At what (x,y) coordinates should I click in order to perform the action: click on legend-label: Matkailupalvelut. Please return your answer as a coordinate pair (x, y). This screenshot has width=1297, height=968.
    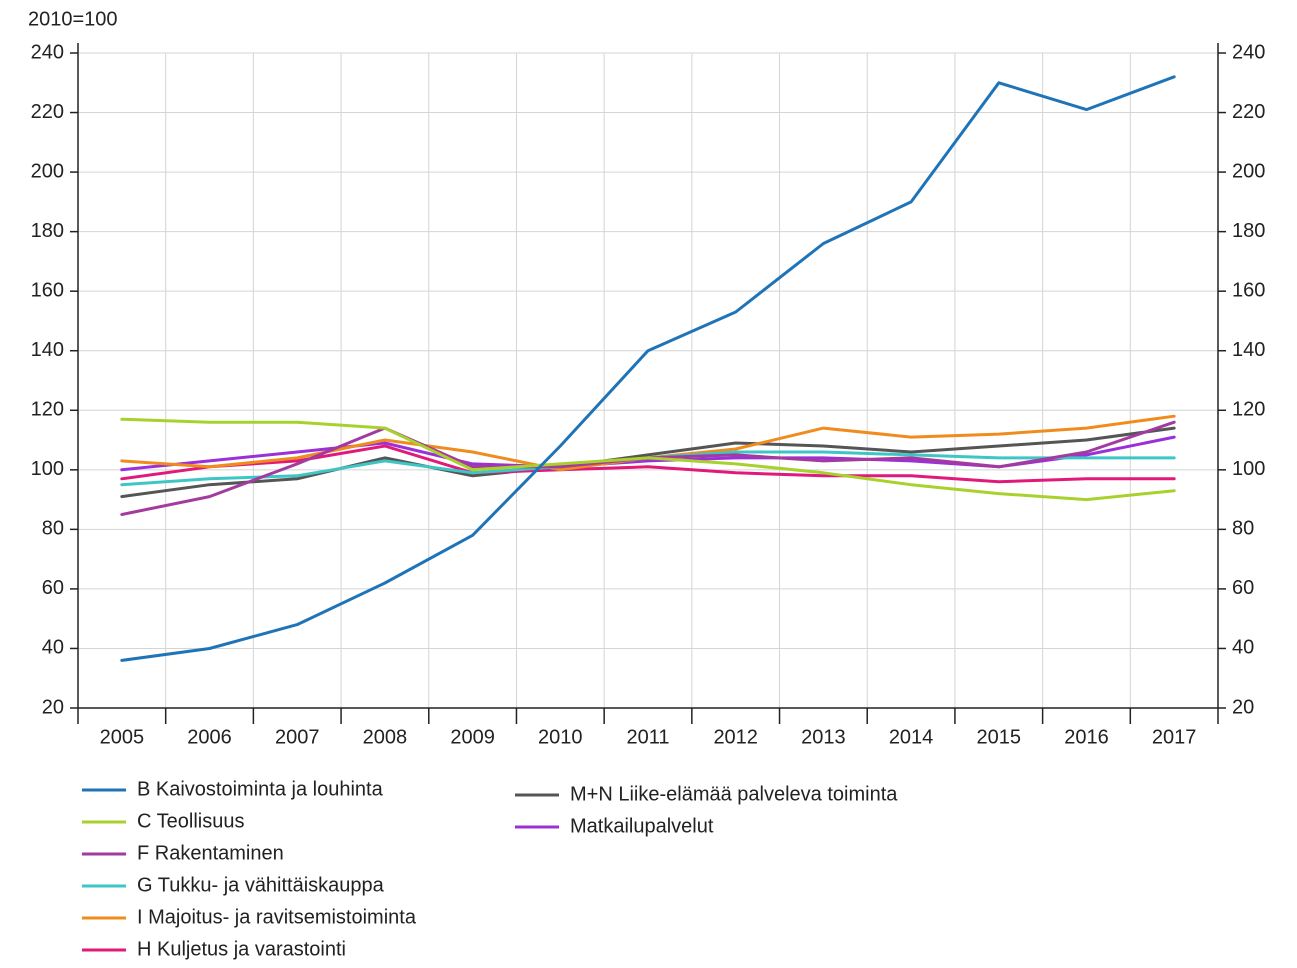
    Looking at the image, I should click on (642, 826).